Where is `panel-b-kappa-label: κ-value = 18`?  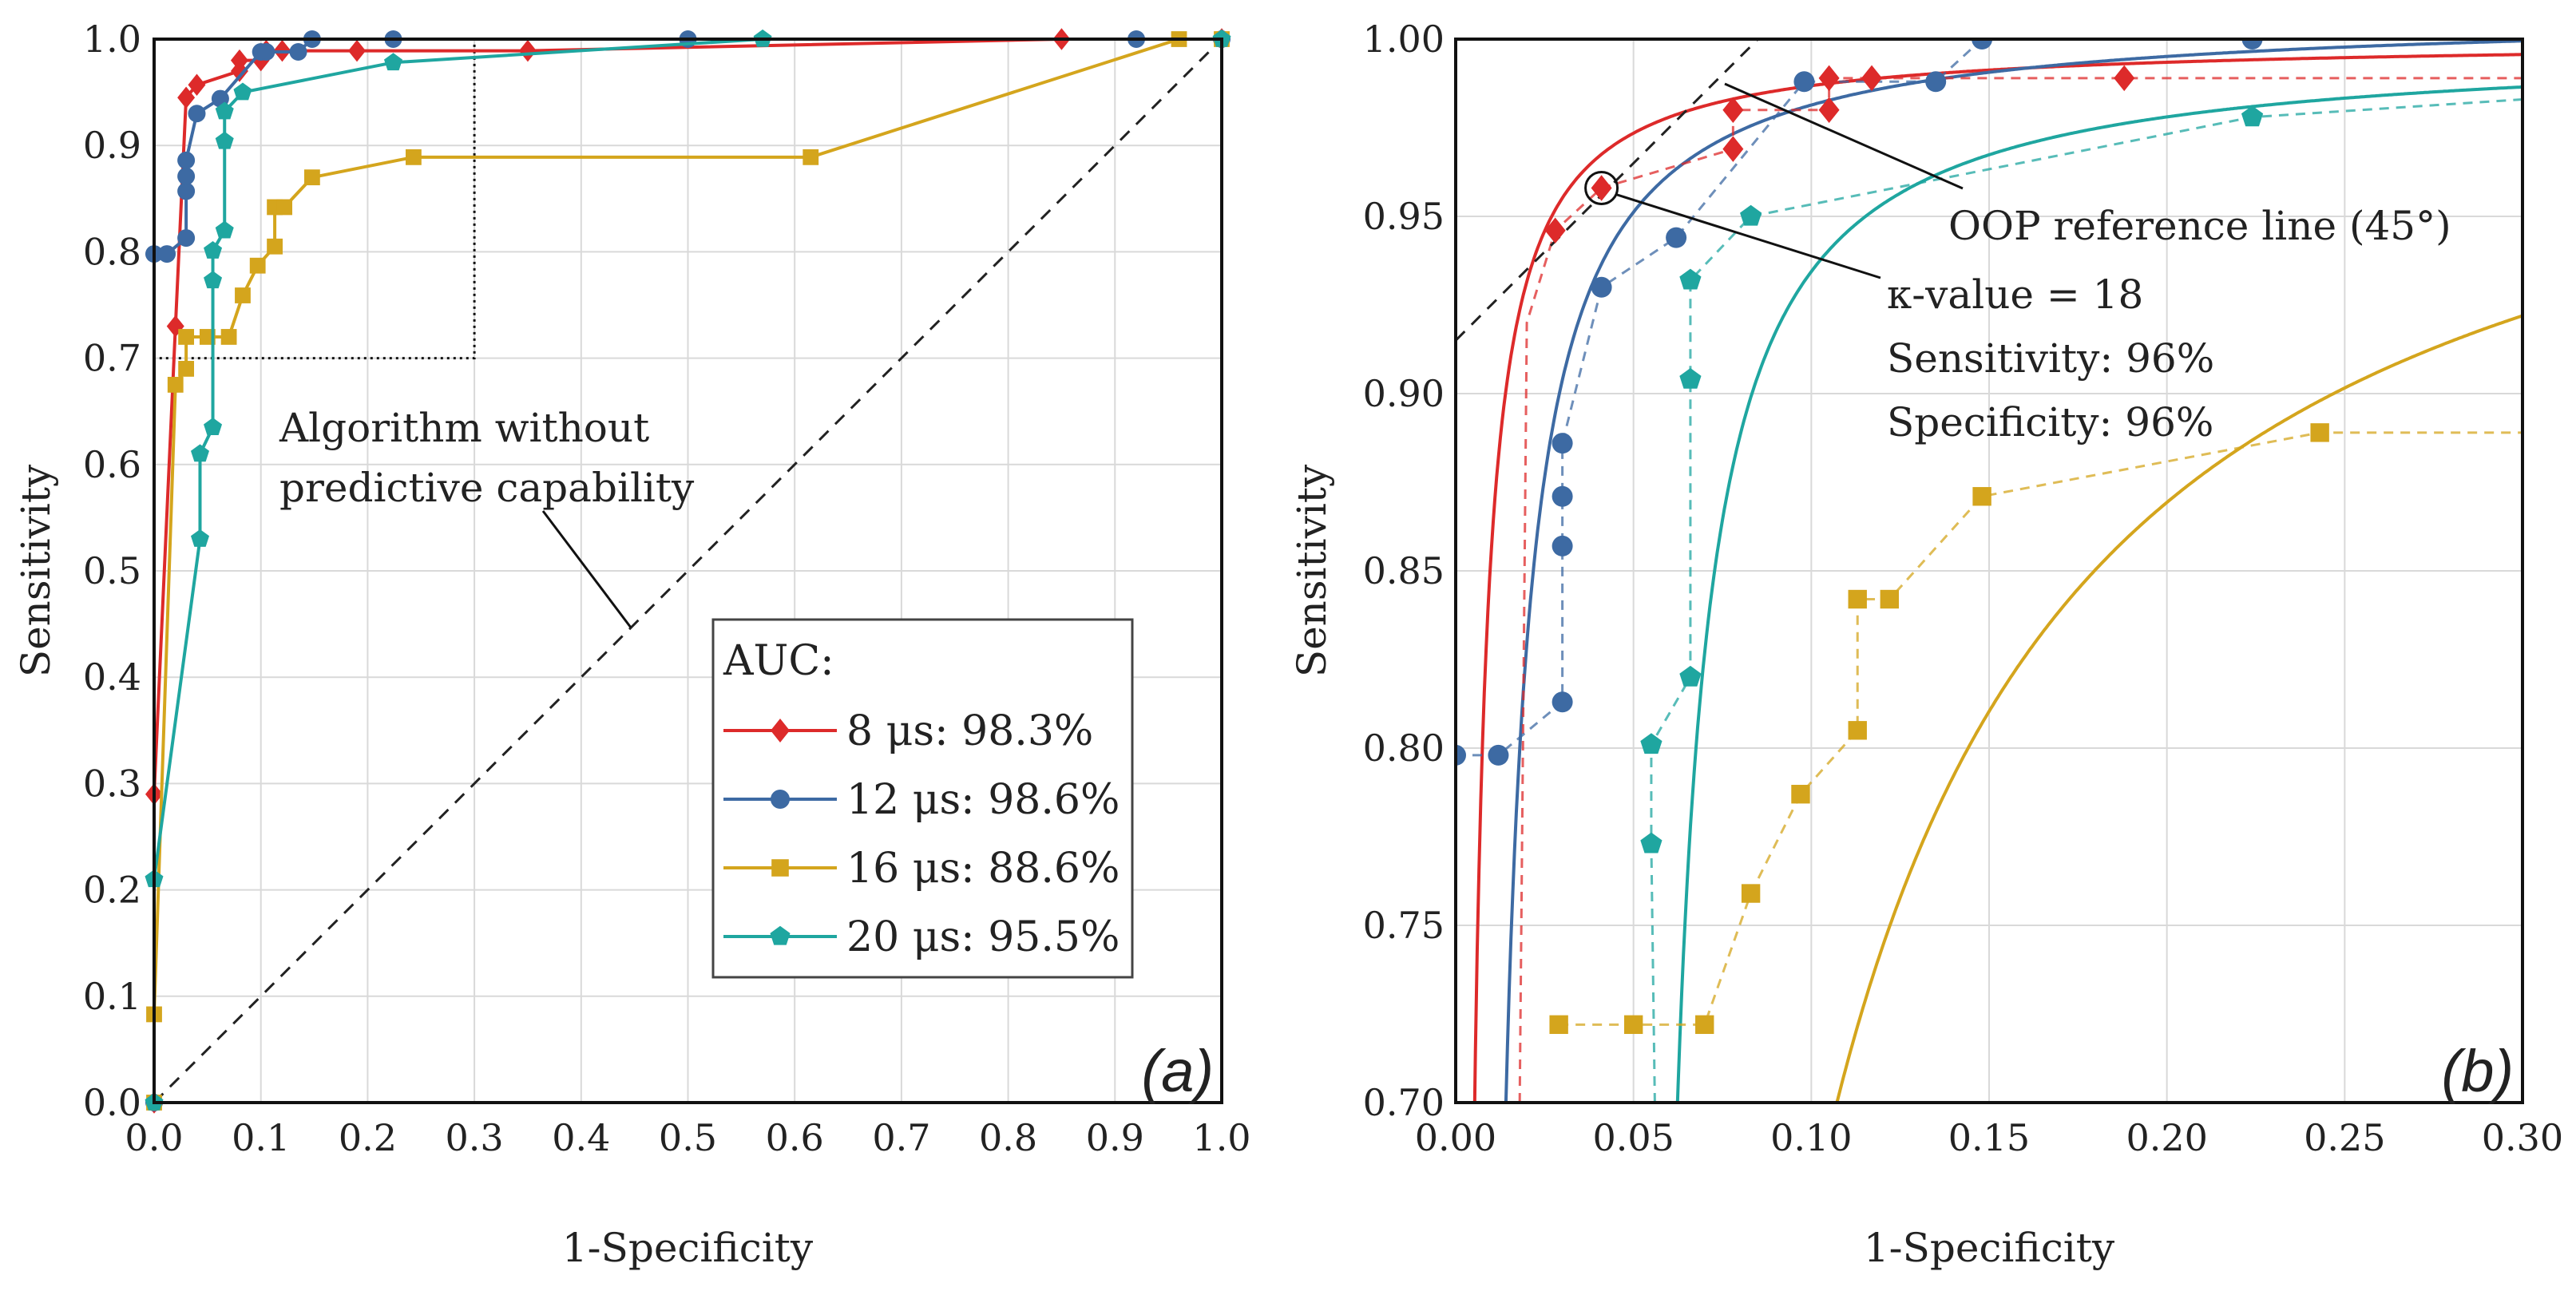 panel-b-kappa-label: κ-value = 18 is located at coordinates (2015, 294).